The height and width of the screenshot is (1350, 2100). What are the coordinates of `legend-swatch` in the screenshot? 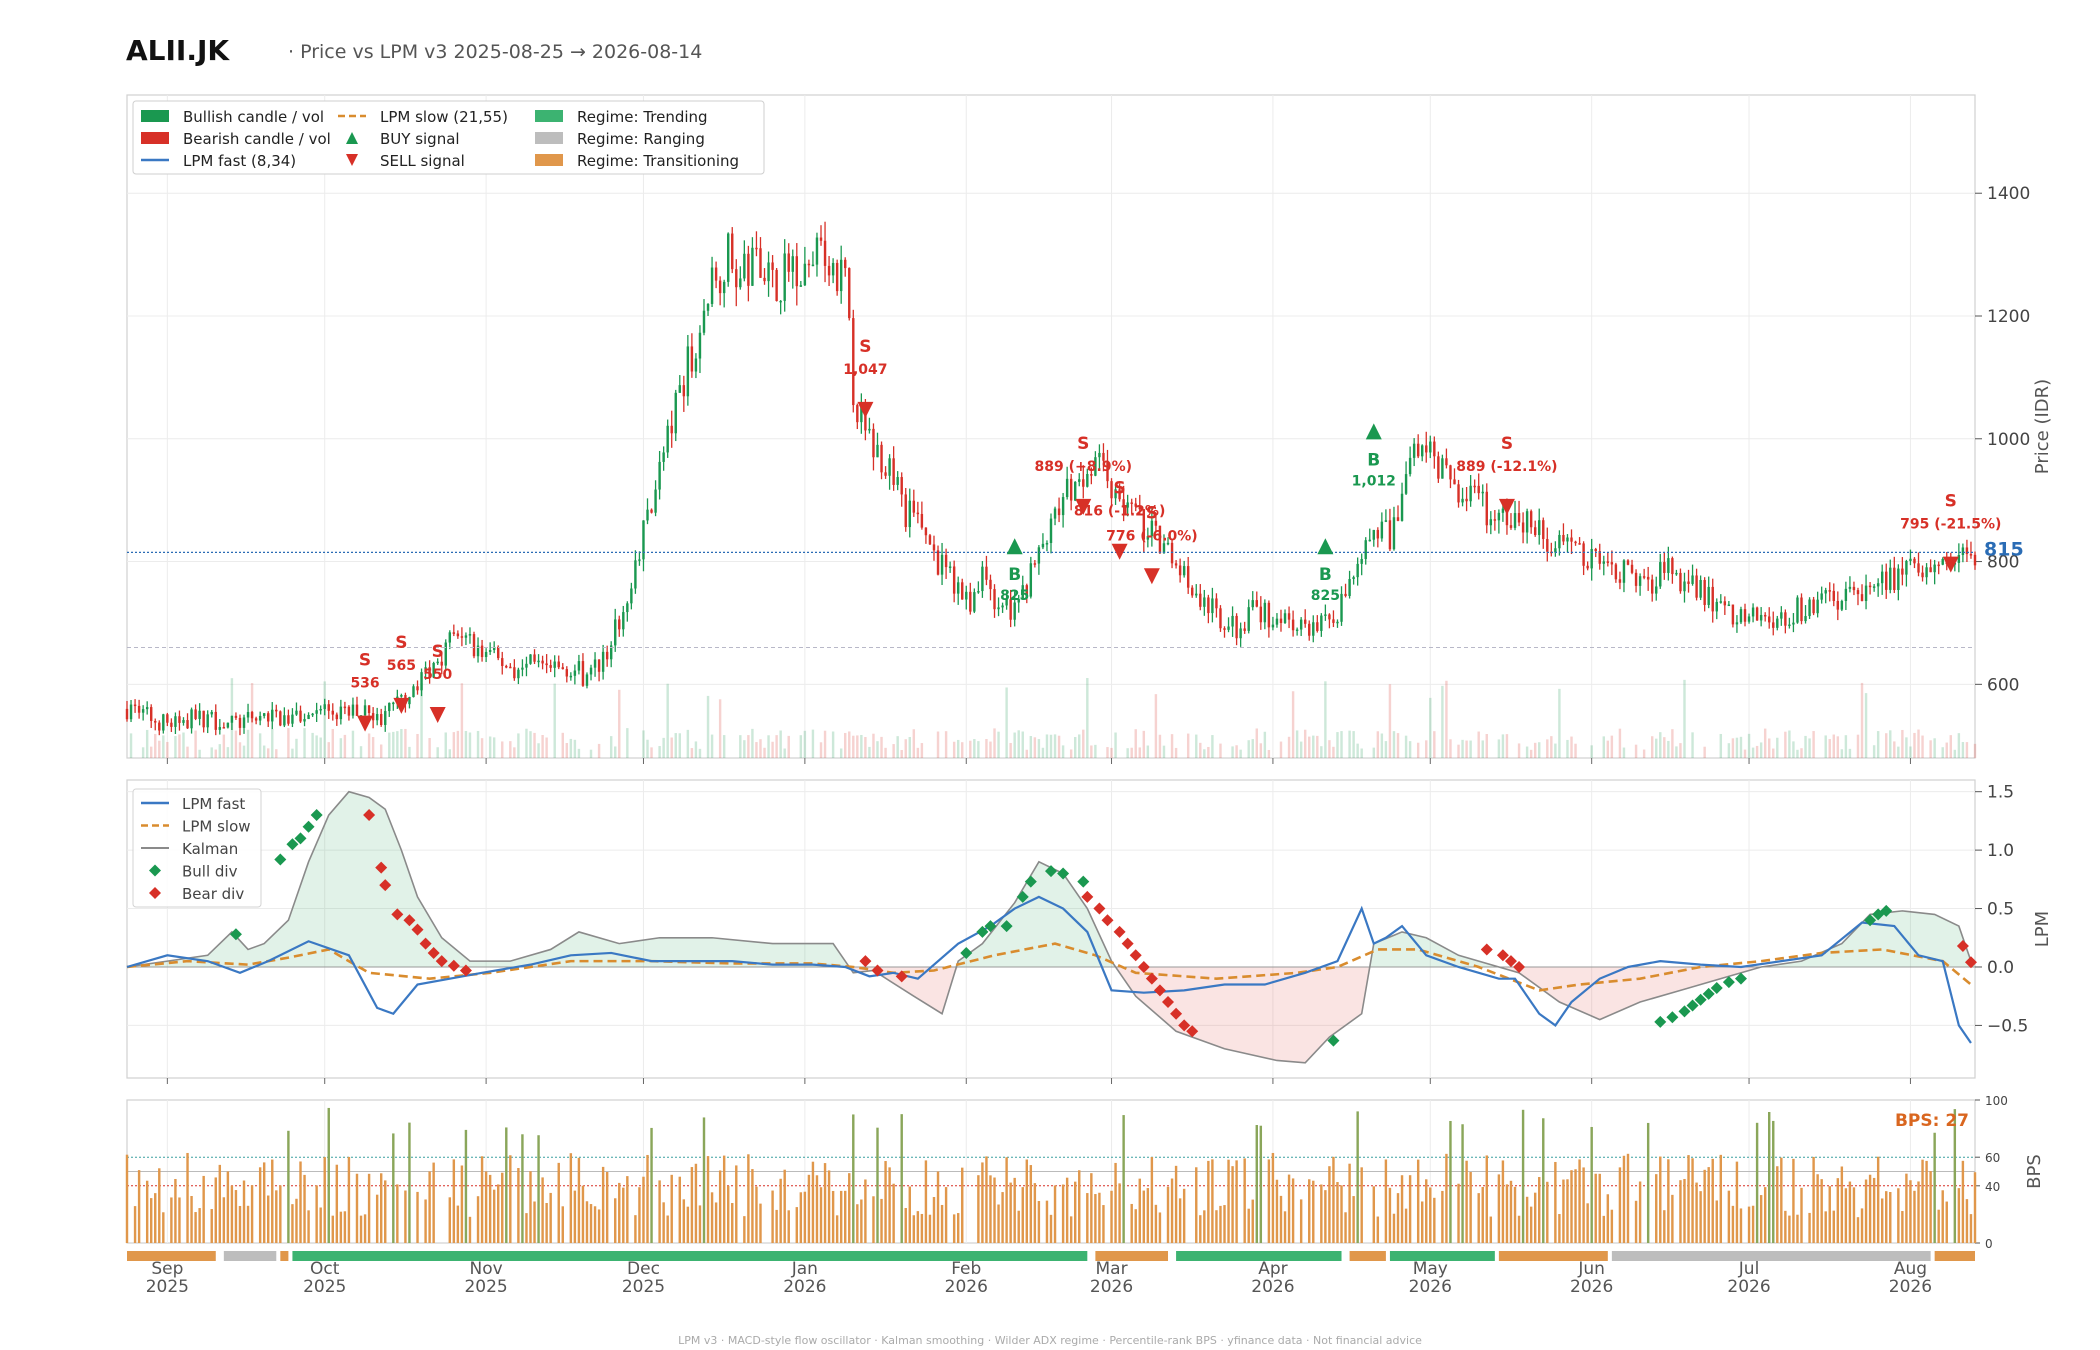 It's located at (155, 138).